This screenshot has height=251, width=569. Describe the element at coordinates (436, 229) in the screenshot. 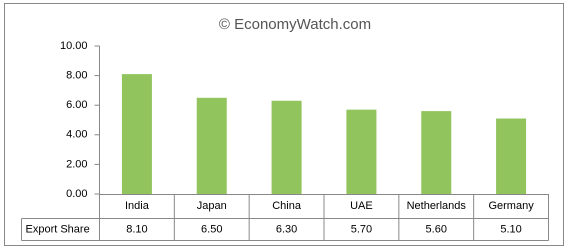

I see `data-label: 5.60` at that location.